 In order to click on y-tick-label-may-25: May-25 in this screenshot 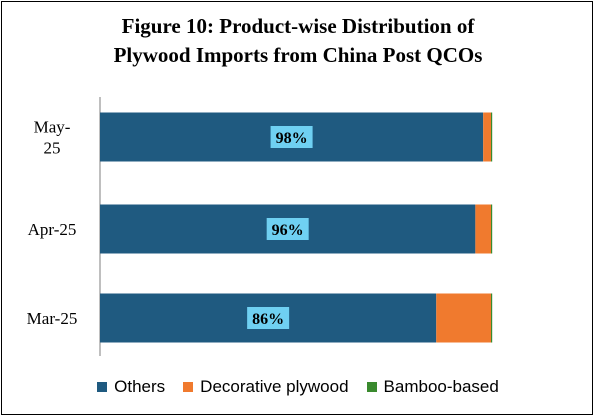, I will do `click(52, 138)`.